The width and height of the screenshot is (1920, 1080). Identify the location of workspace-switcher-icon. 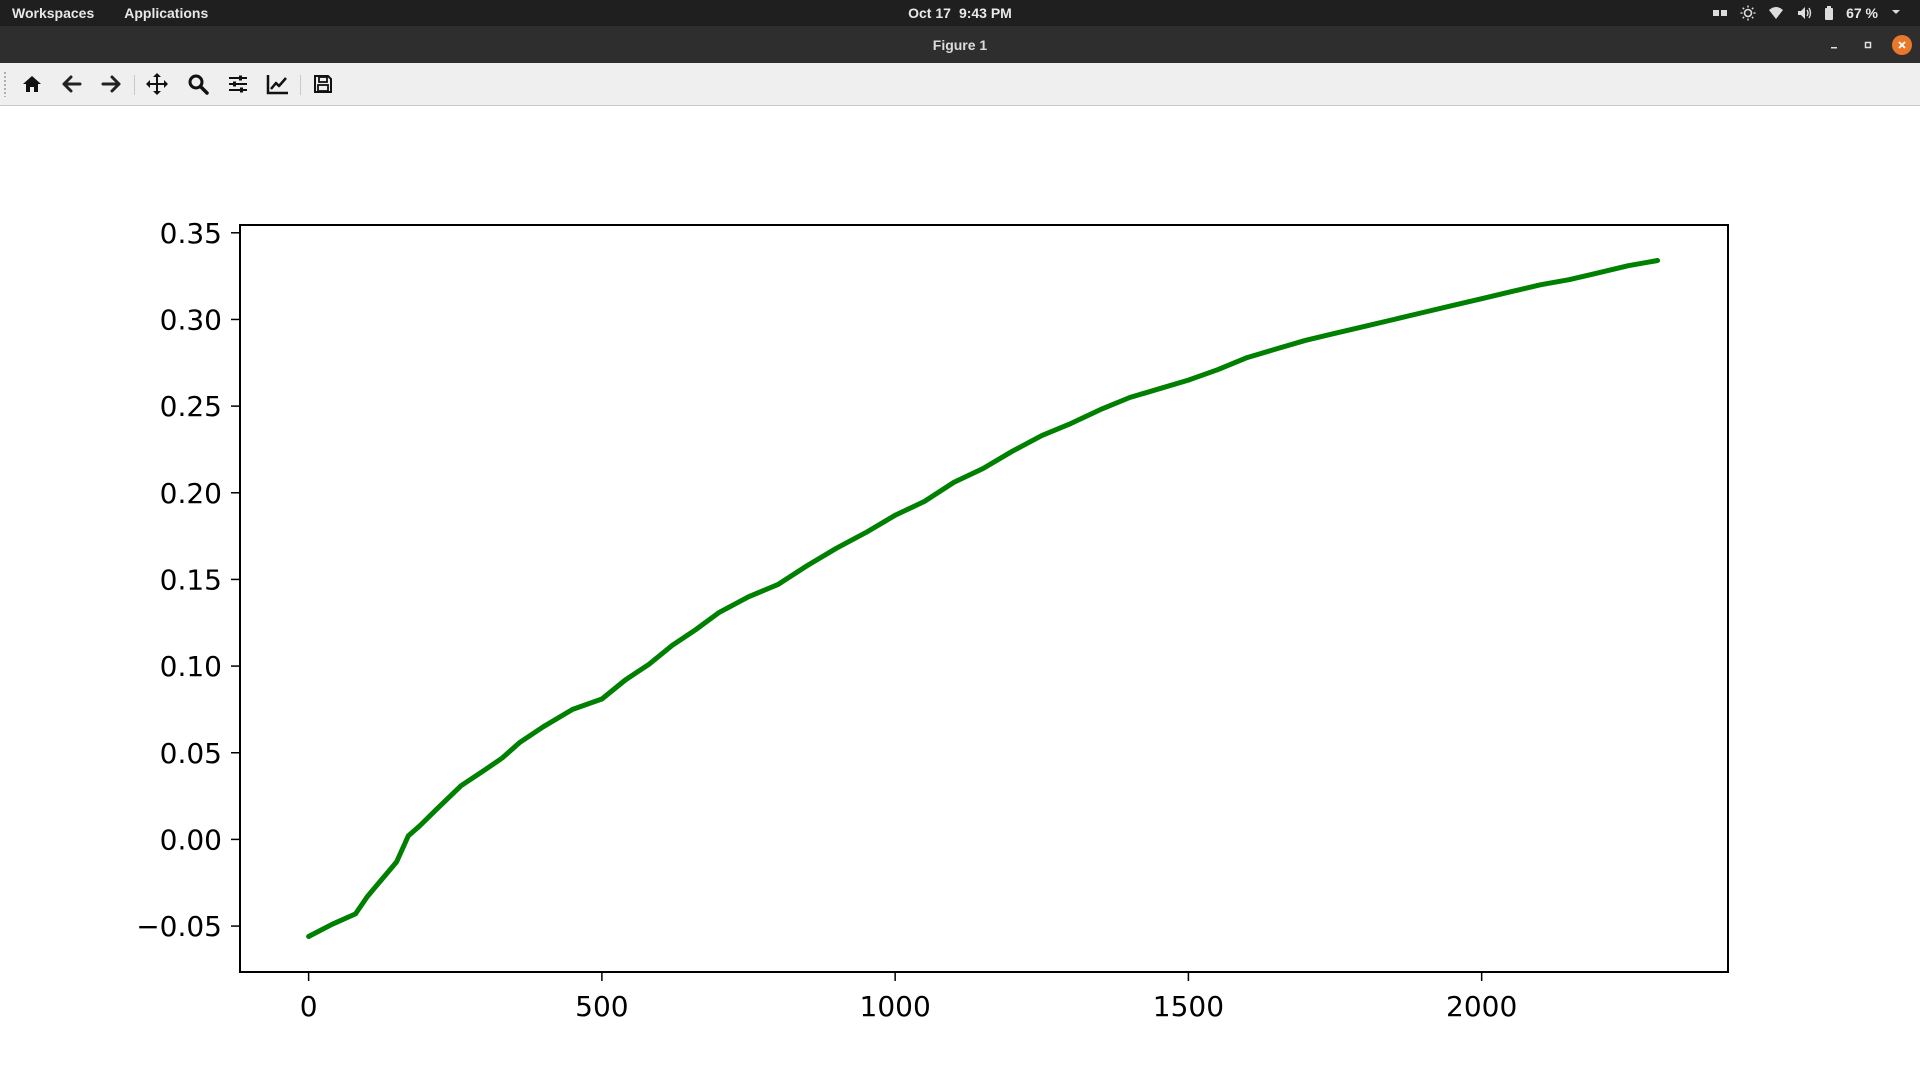
(1720, 13).